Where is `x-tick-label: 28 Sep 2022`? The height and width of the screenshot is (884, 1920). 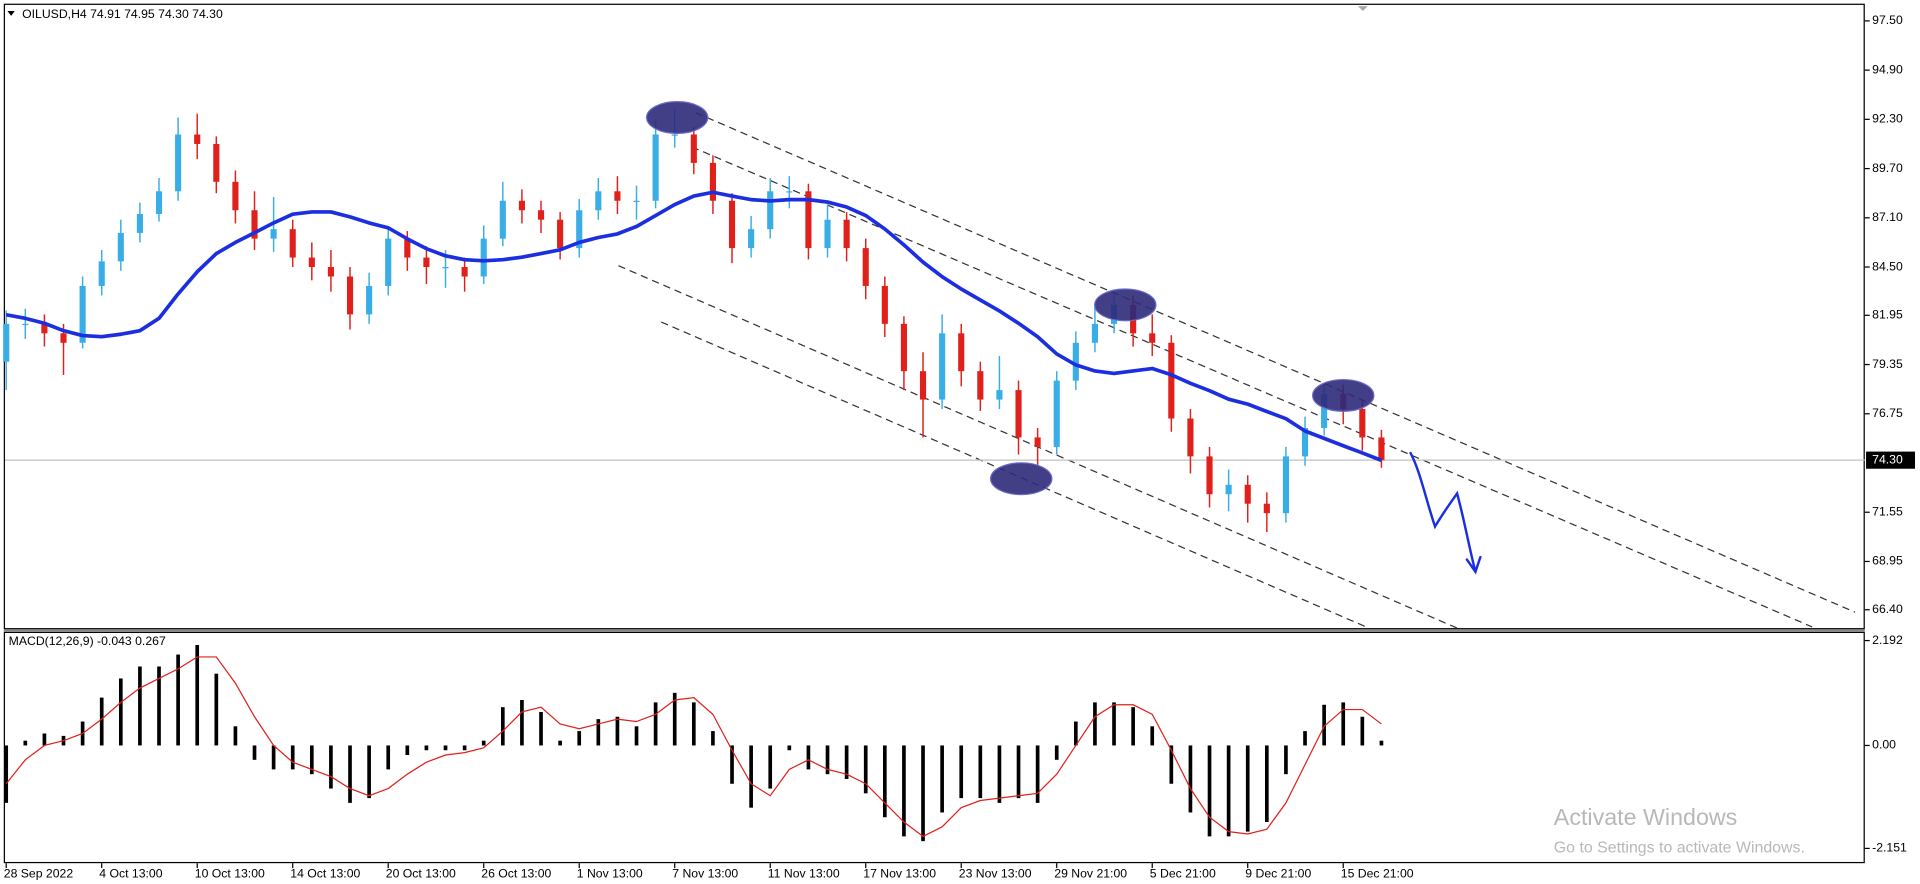
x-tick-label: 28 Sep 2022 is located at coordinates (39, 873).